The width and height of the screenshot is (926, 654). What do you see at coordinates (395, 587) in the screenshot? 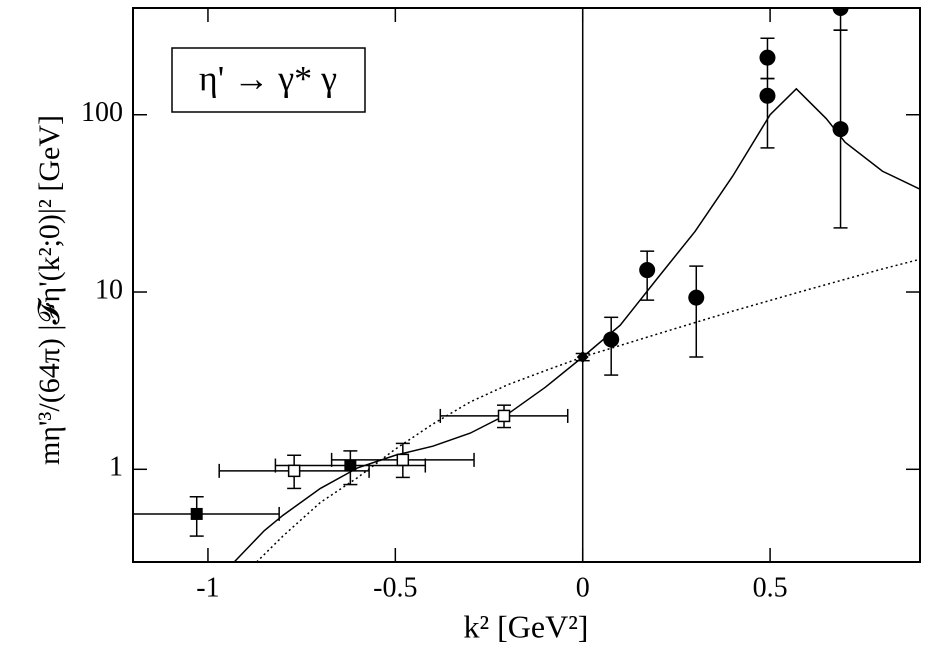
I see `x-tick-label: -0.5` at bounding box center [395, 587].